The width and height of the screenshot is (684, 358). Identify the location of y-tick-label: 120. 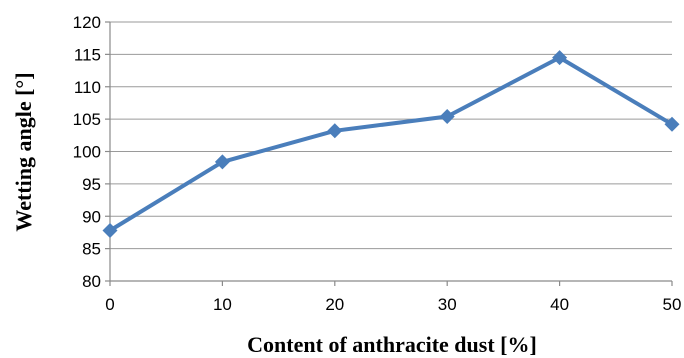
(87, 22).